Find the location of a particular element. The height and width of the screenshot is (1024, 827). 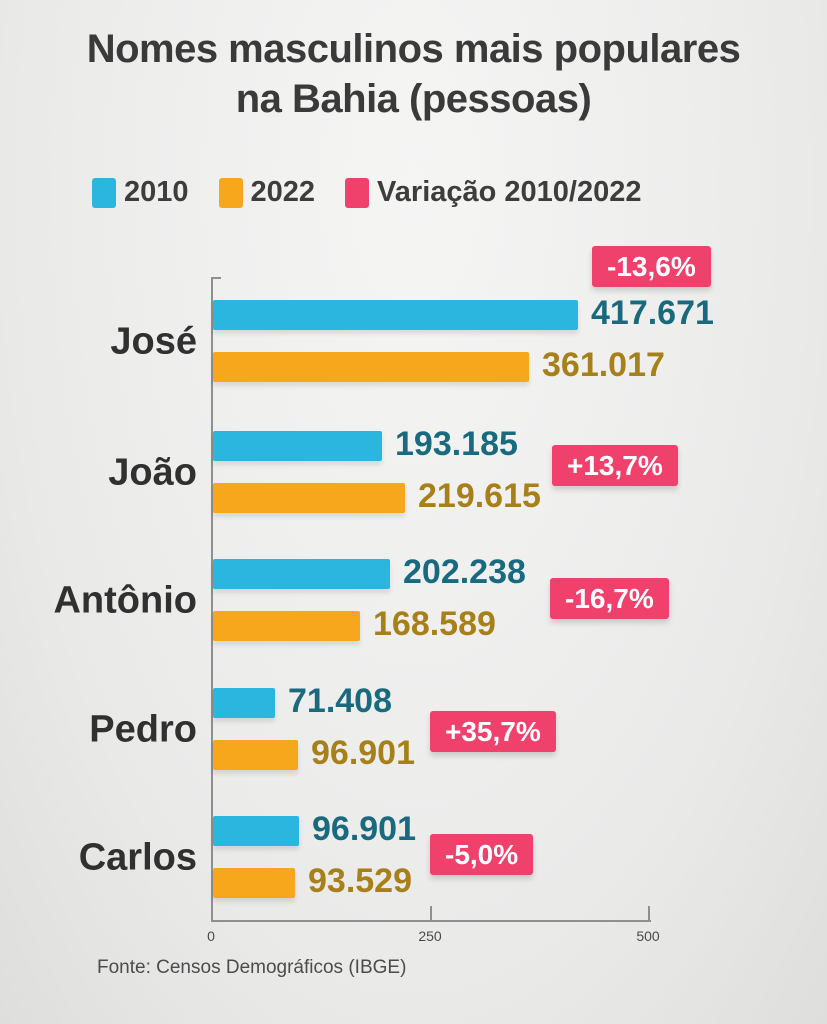

value-label-2022-carlos: 93.529 is located at coordinates (360, 881).